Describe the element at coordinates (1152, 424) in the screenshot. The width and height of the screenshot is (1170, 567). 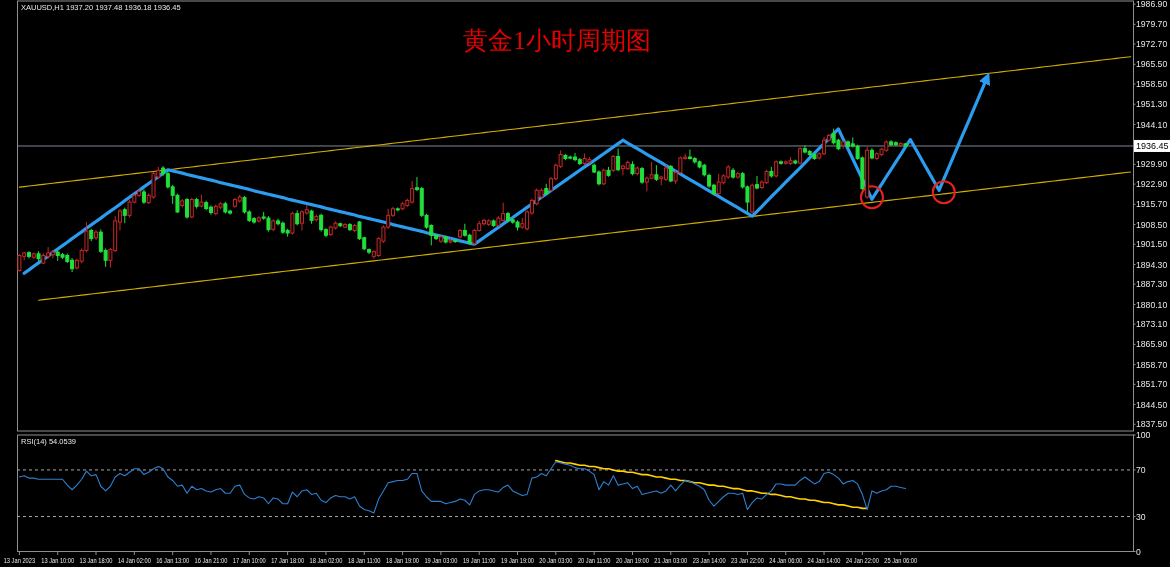
I see `y-tick-label: 1837.50` at that location.